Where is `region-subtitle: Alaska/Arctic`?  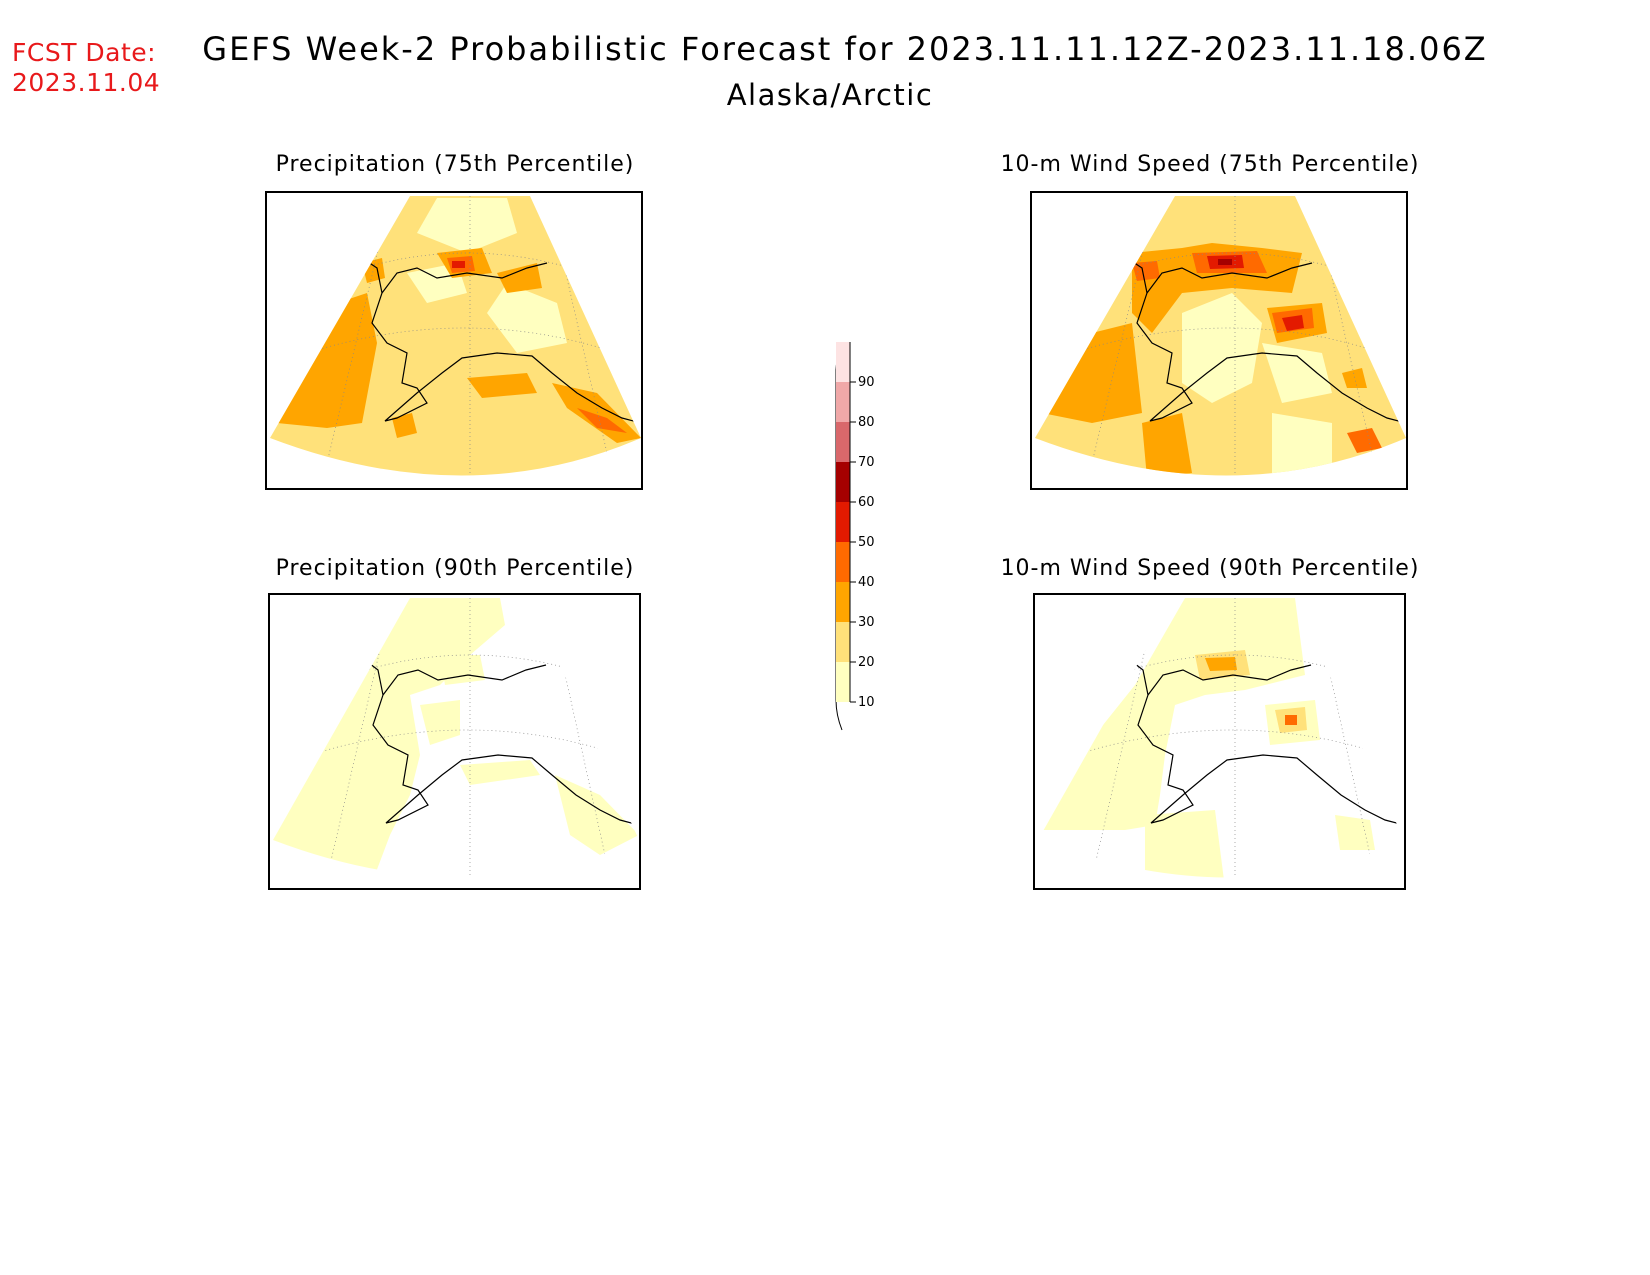
region-subtitle: Alaska/Arctic is located at coordinates (830, 95).